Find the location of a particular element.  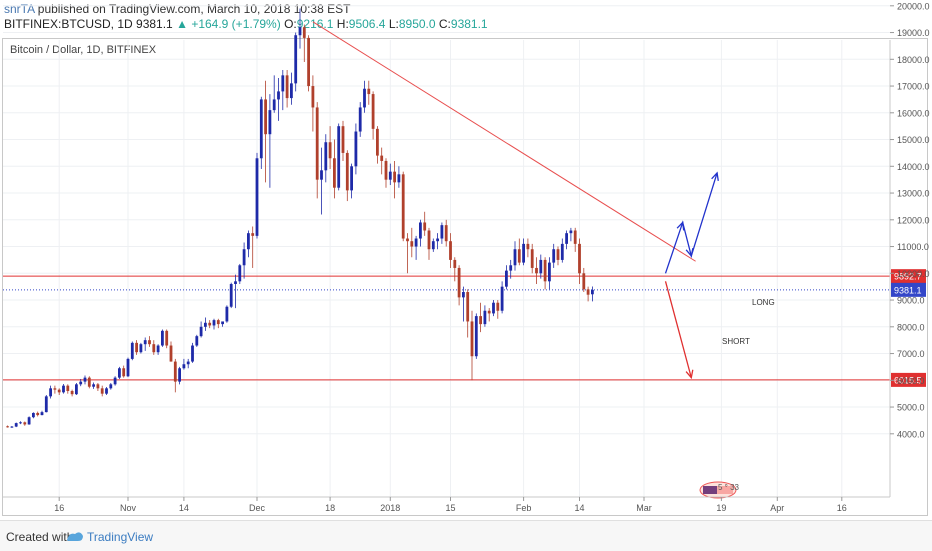

level-badge is located at coordinates (908, 276).